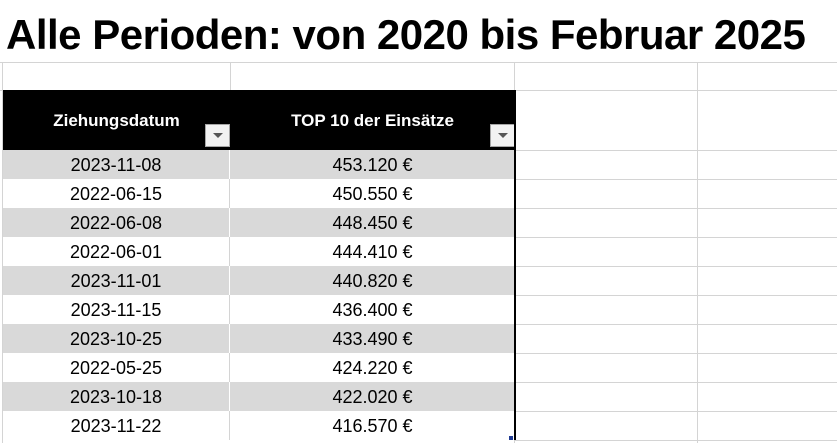  What do you see at coordinates (372, 281) in the screenshot?
I see `cell-amount: 440.820 €` at bounding box center [372, 281].